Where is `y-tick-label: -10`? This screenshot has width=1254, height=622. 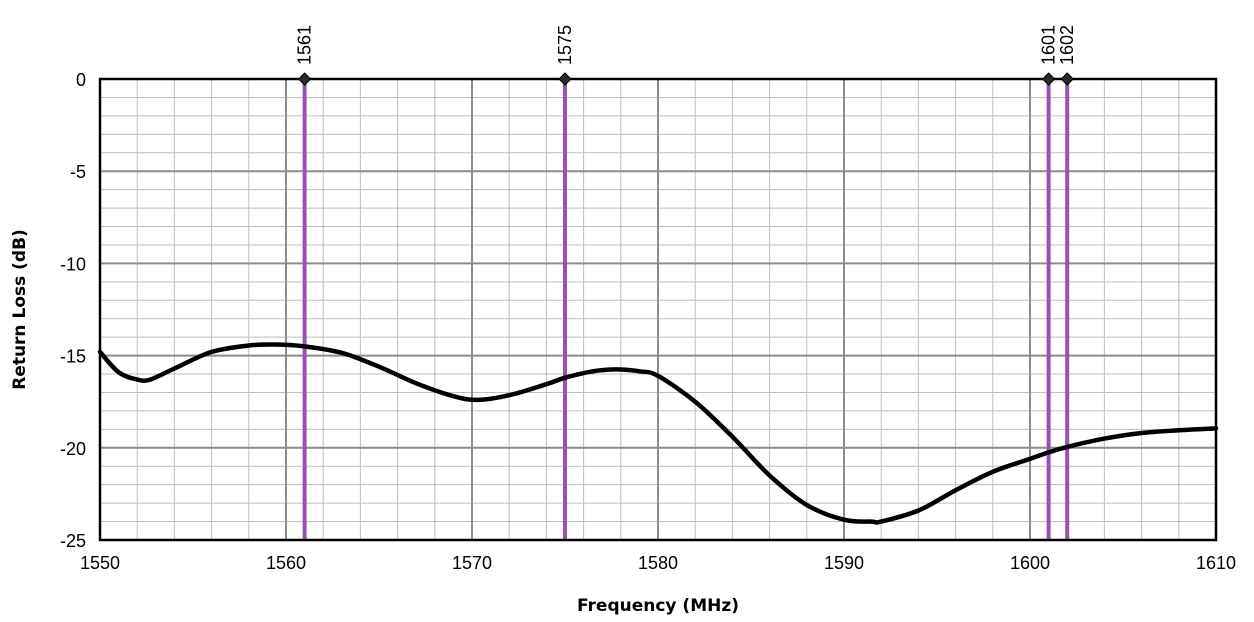 y-tick-label: -10 is located at coordinates (73, 264).